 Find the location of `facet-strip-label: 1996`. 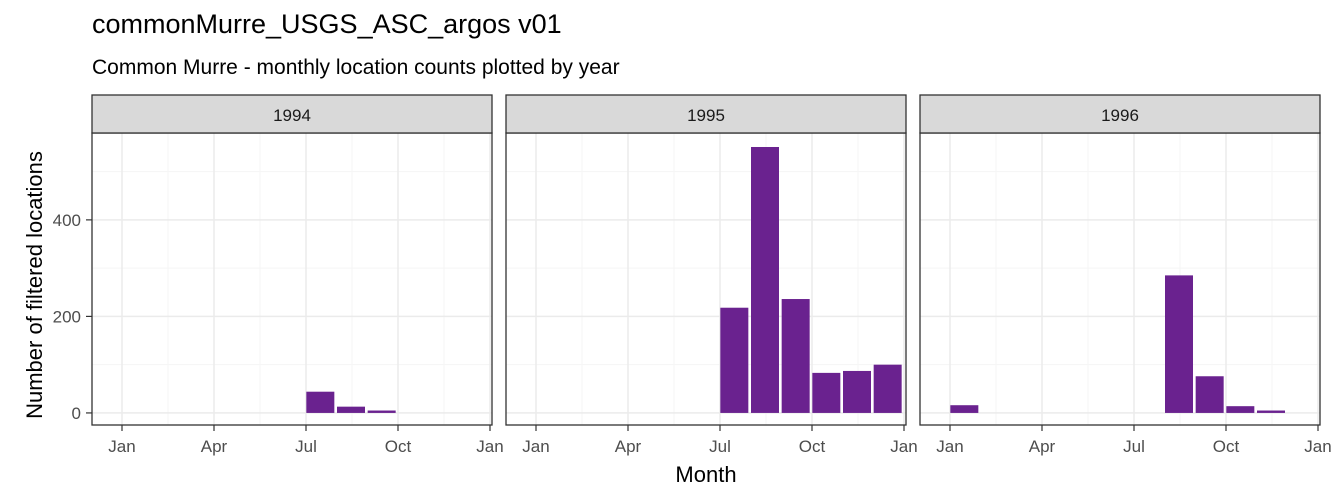

facet-strip-label: 1996 is located at coordinates (1120, 115).